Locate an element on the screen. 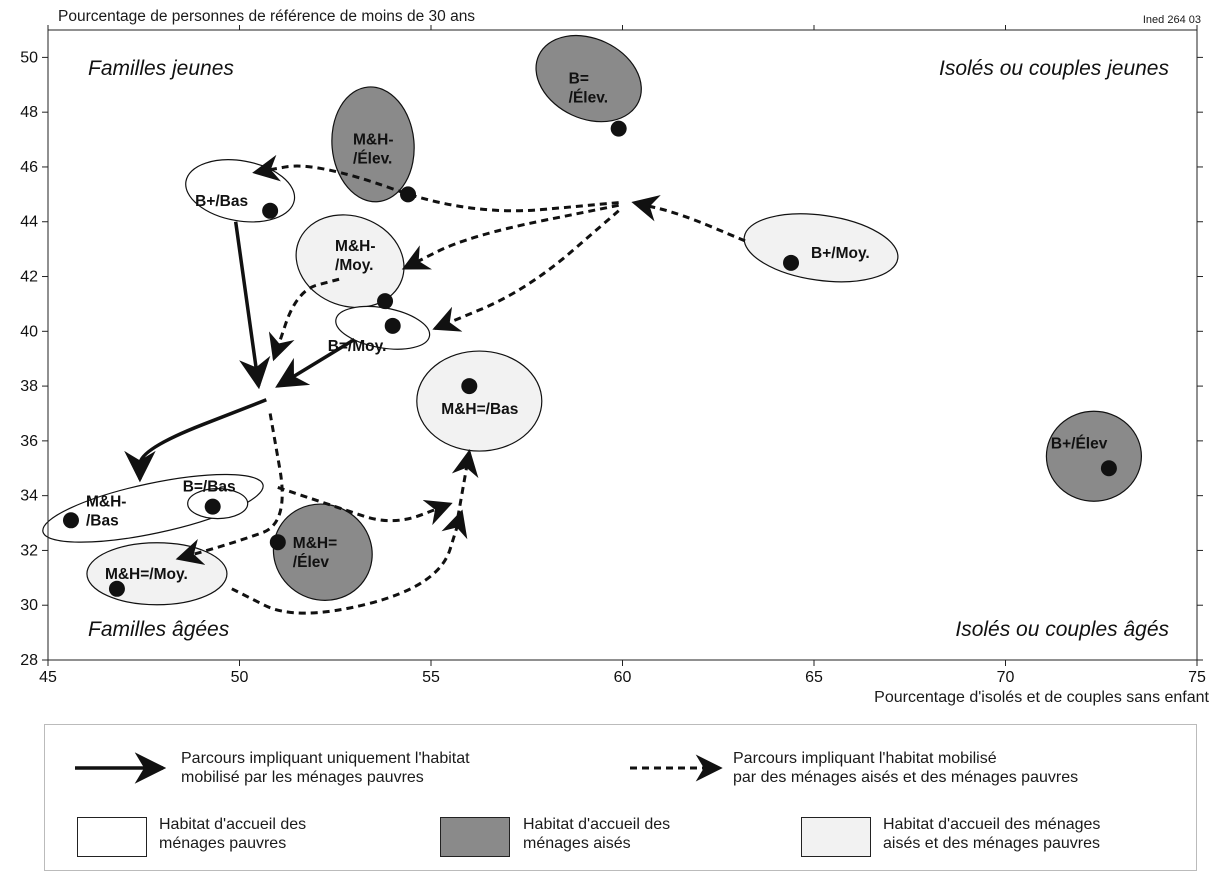 The width and height of the screenshot is (1223, 880). x-tick-label: 60 is located at coordinates (623, 677).